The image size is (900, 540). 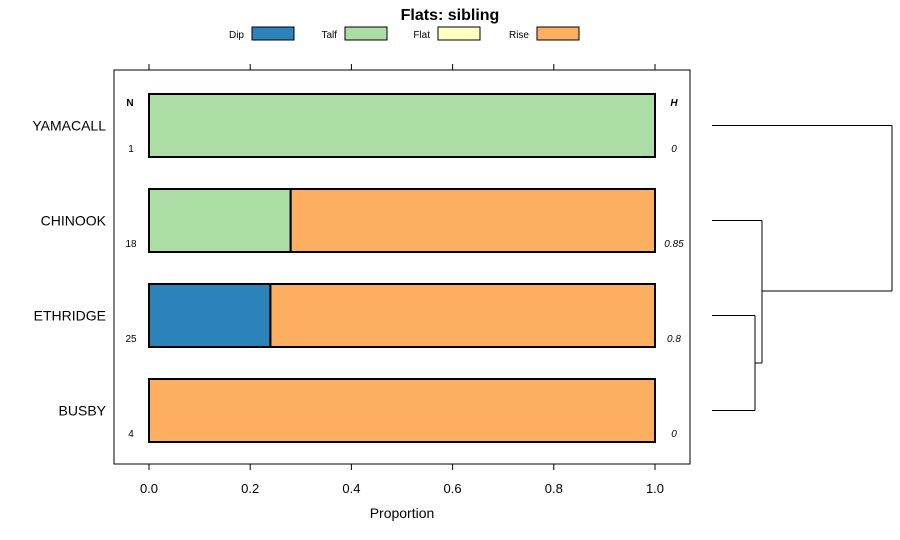 What do you see at coordinates (558, 33) in the screenshot?
I see `legend-swatch-rise` at bounding box center [558, 33].